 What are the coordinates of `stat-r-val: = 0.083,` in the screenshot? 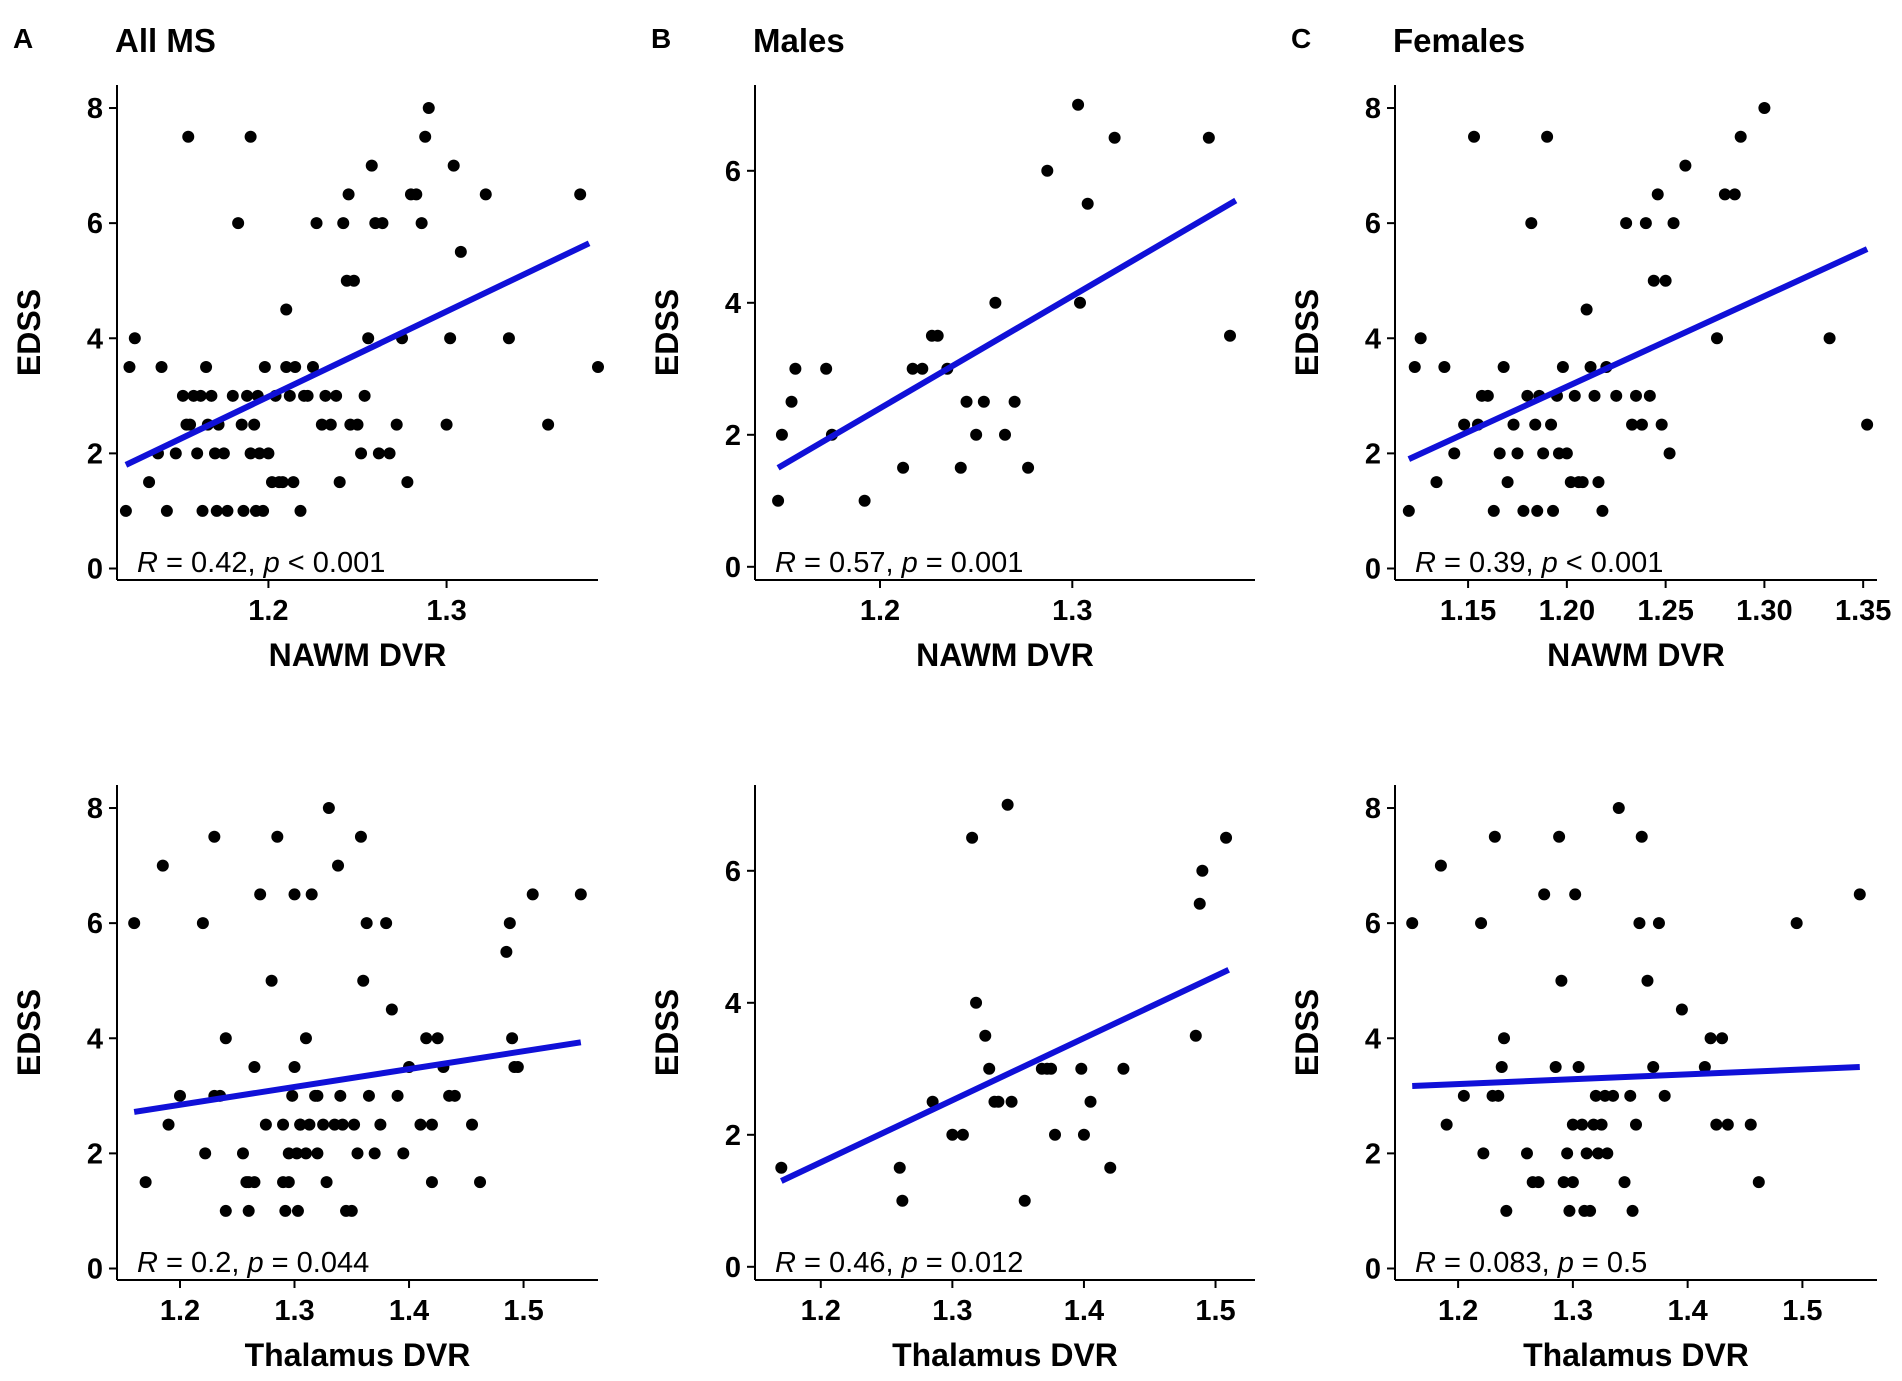 It's located at (1497, 1263).